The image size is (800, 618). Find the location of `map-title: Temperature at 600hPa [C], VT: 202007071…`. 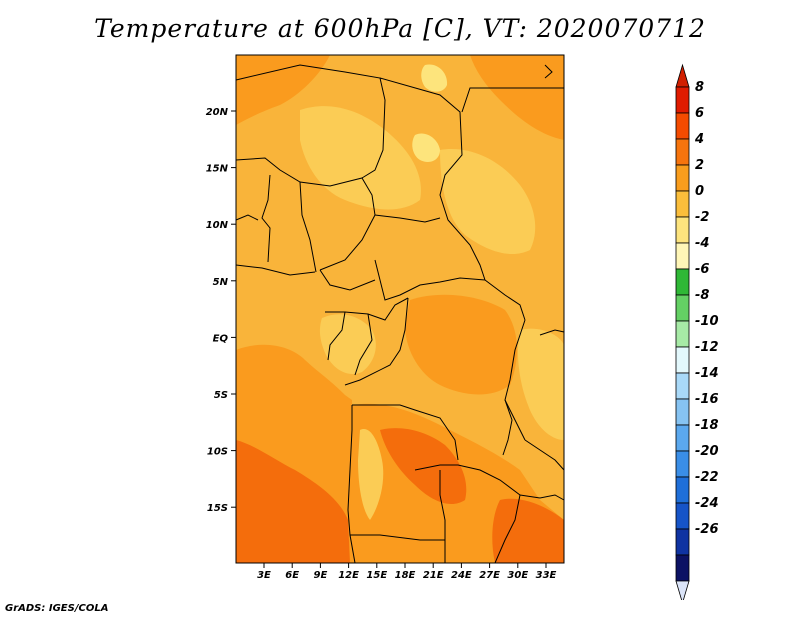

map-title: Temperature at 600hPa [C], VT: 202007071… is located at coordinates (400, 28).